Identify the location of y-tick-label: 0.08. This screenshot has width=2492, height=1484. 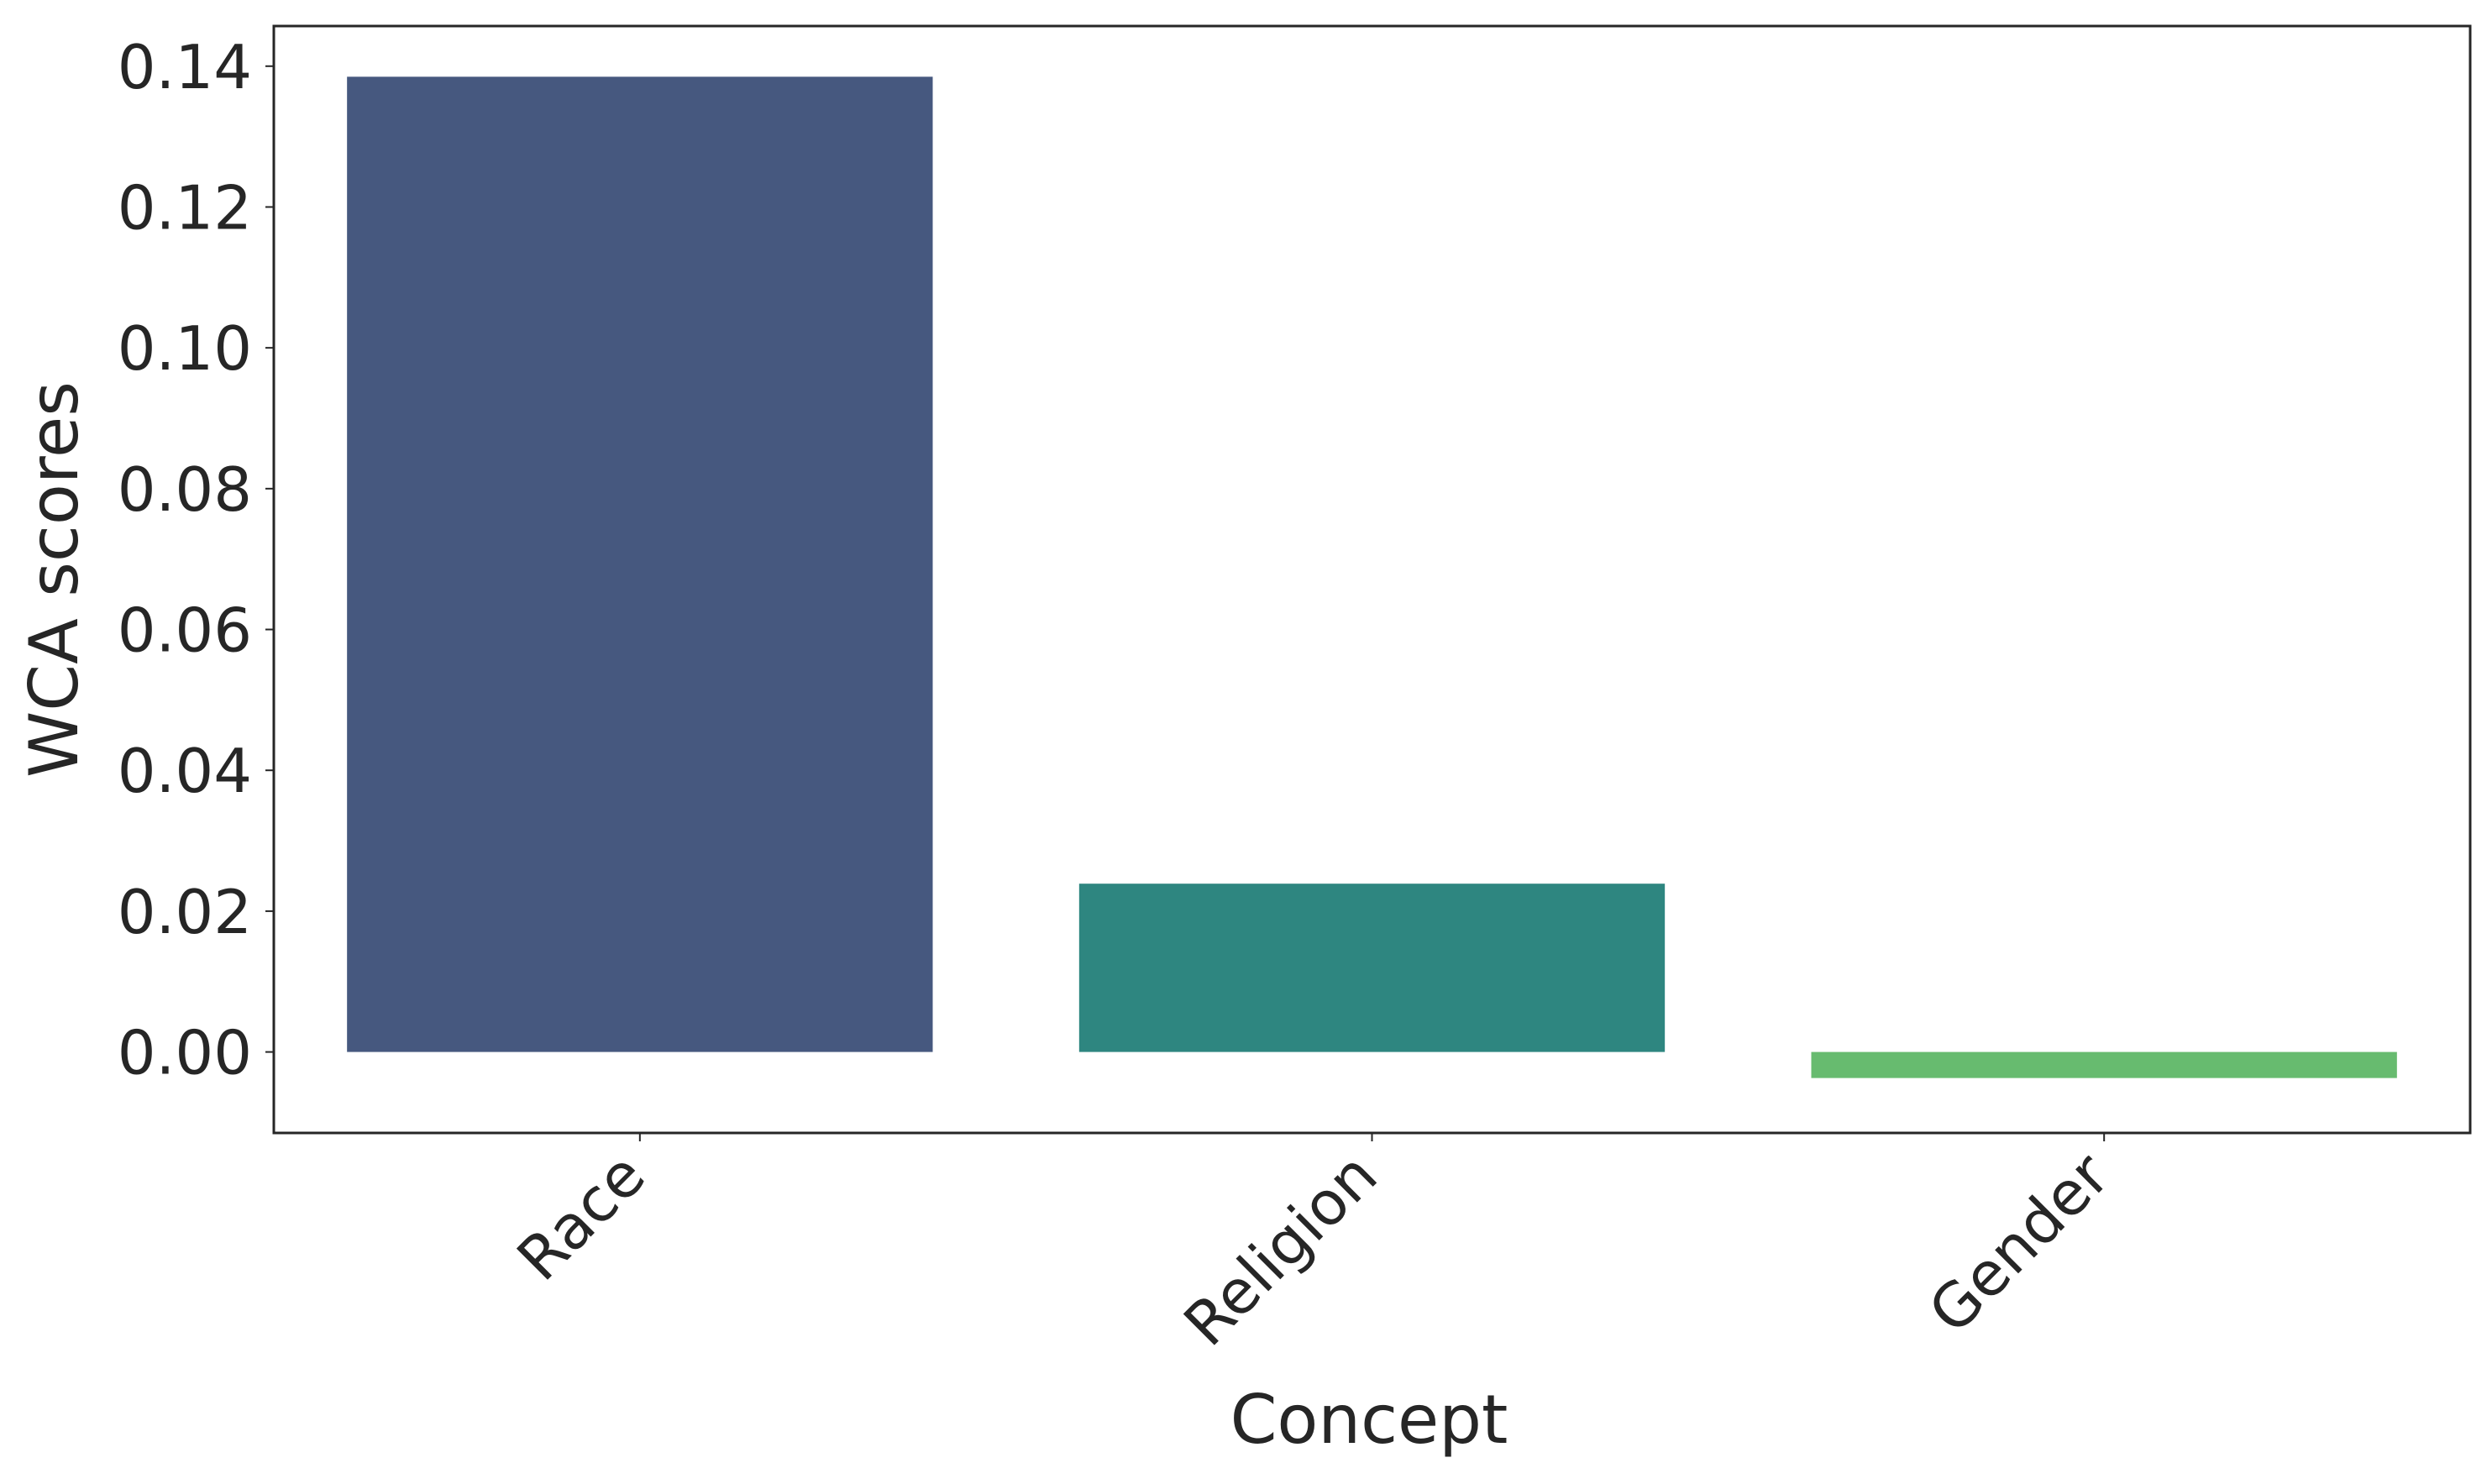
(185, 490).